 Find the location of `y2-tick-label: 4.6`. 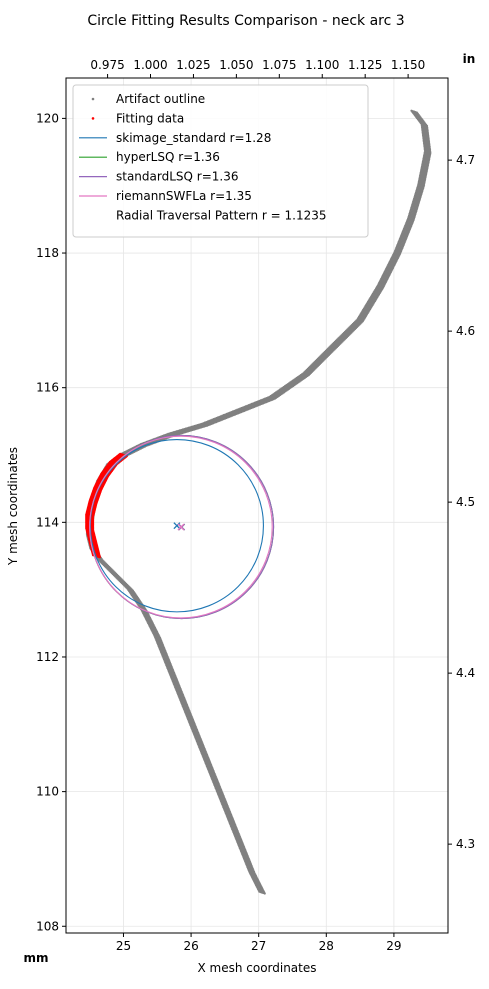

y2-tick-label: 4.6 is located at coordinates (465, 331).